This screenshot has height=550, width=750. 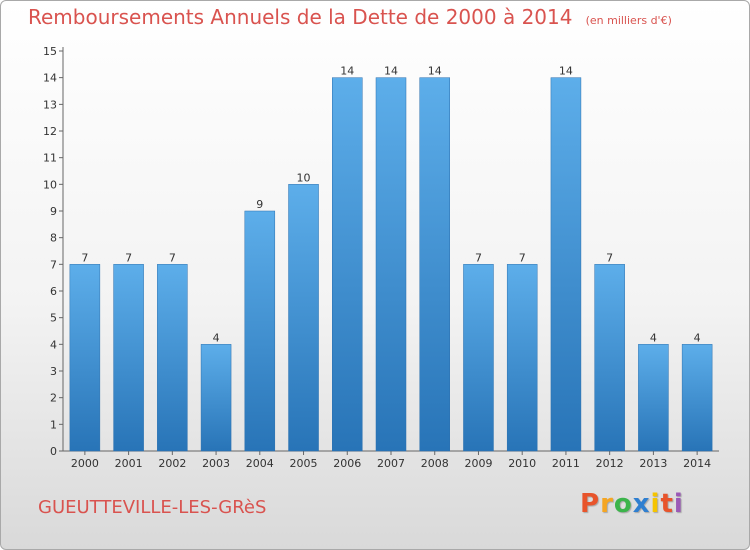 What do you see at coordinates (566, 463) in the screenshot?
I see `x-tick-label: 2011` at bounding box center [566, 463].